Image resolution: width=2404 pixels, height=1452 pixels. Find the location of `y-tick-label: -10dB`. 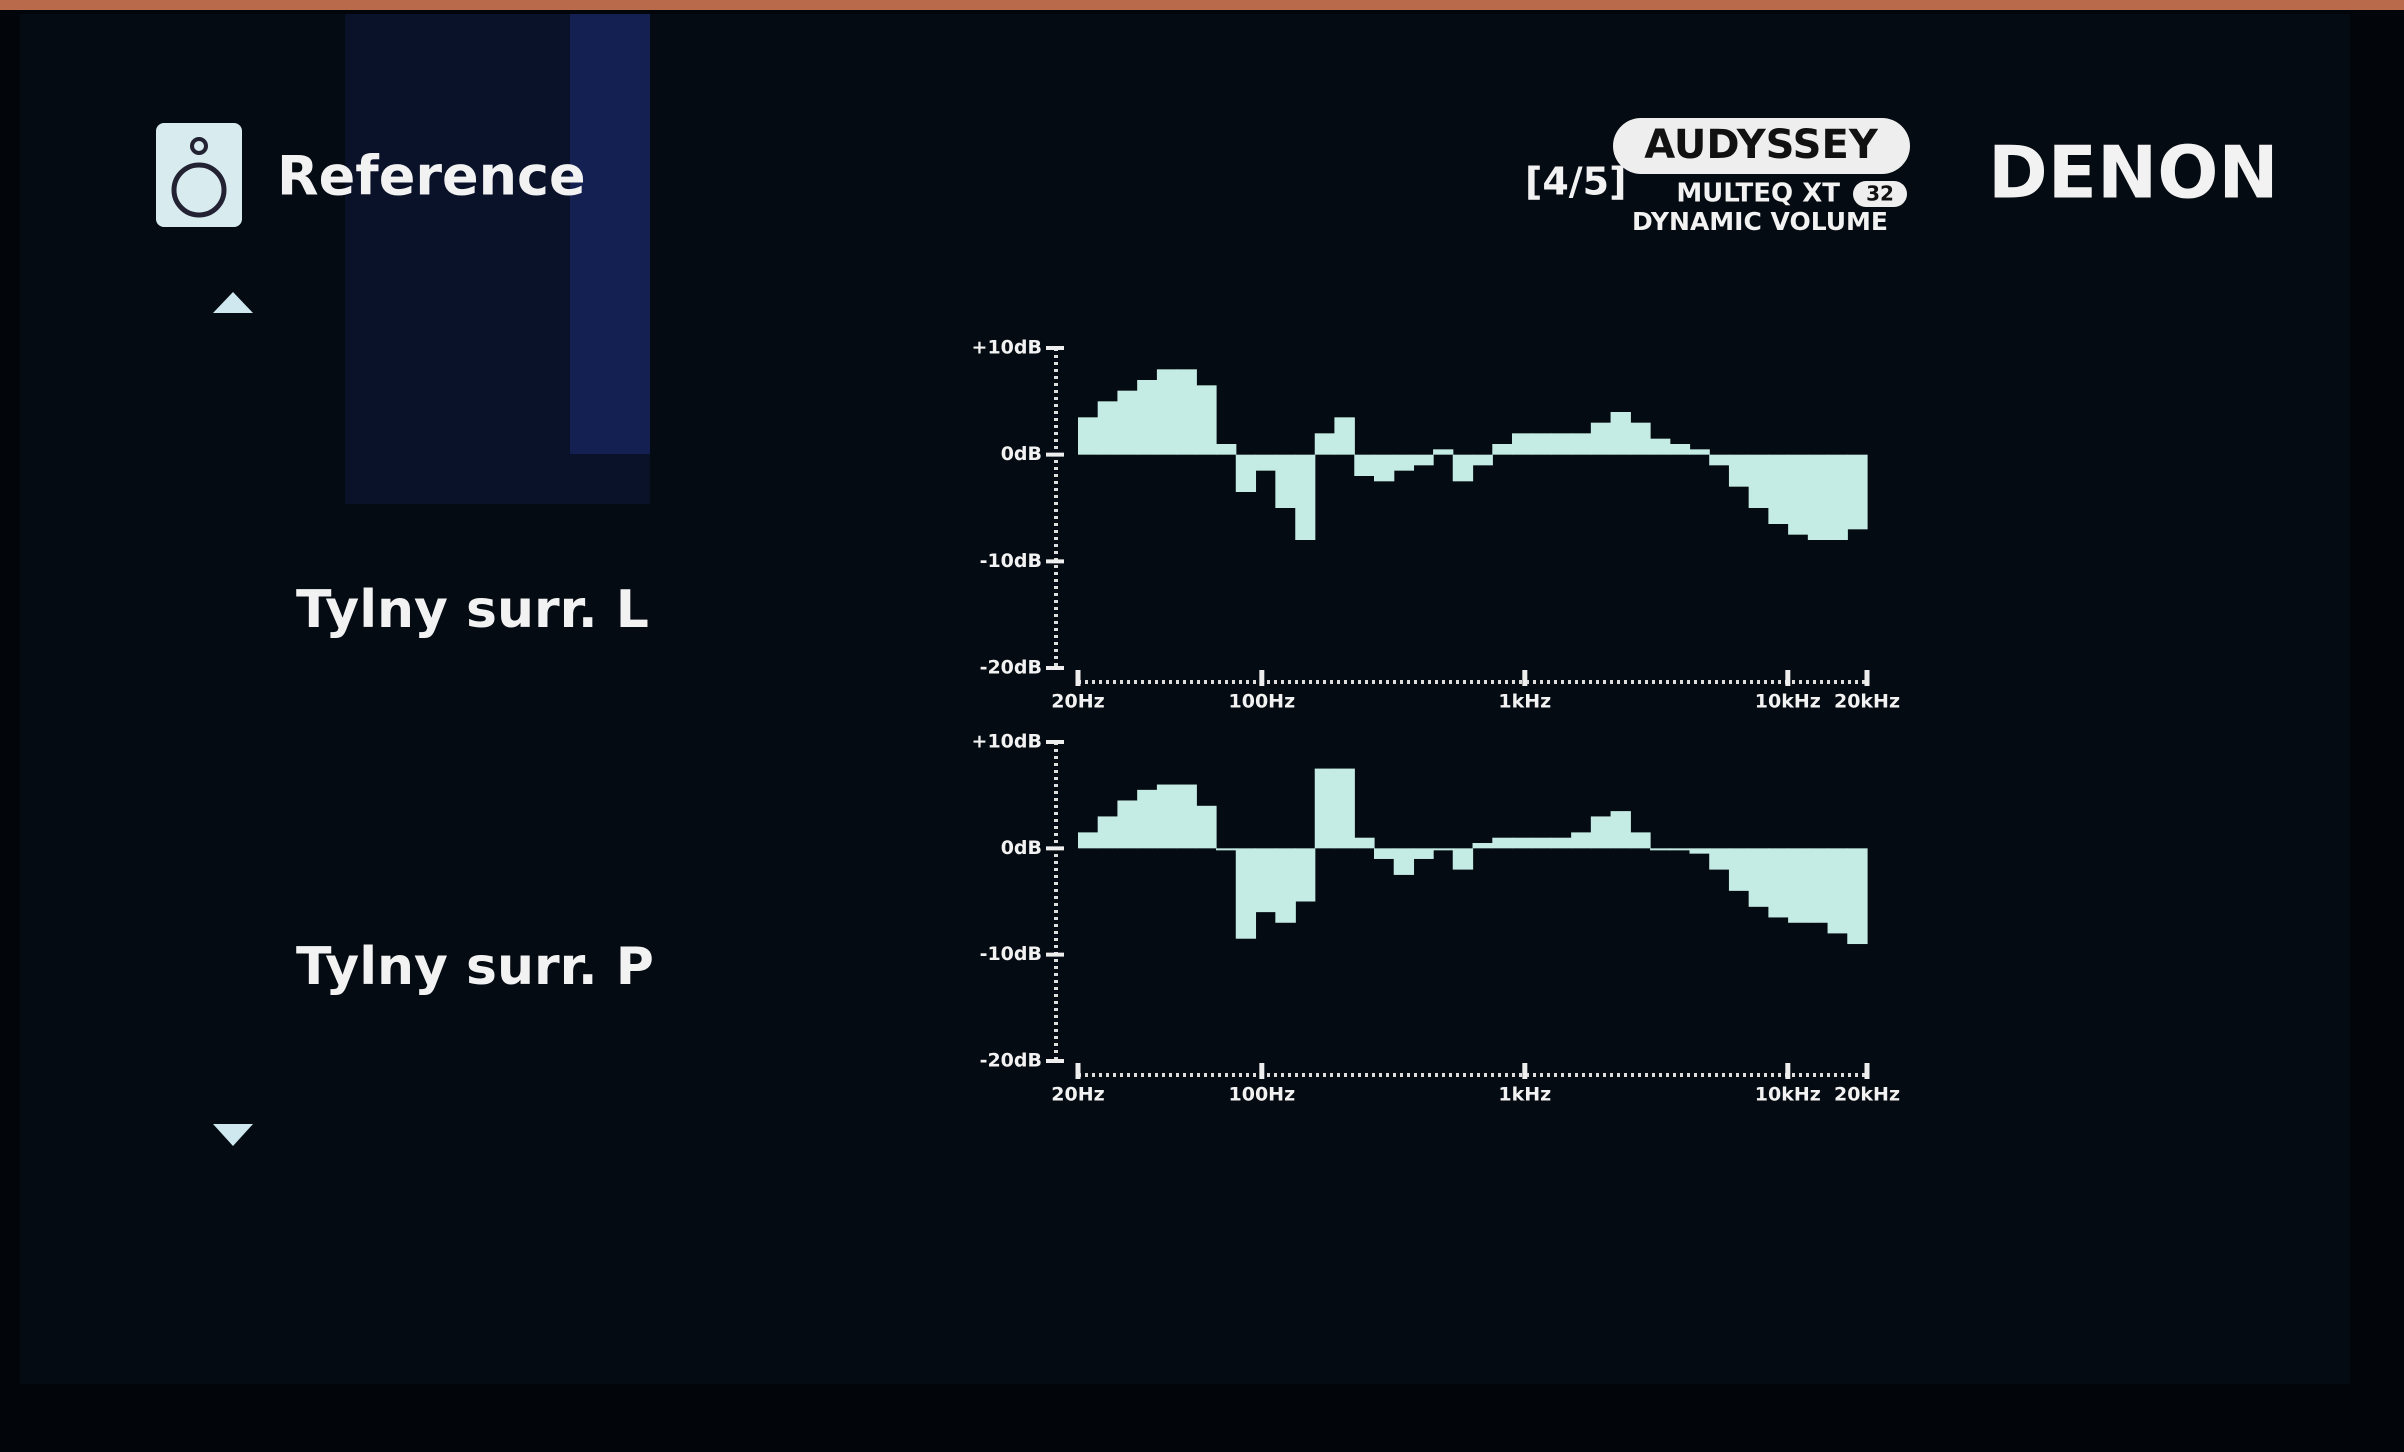

y-tick-label: -10dB is located at coordinates (1011, 954).